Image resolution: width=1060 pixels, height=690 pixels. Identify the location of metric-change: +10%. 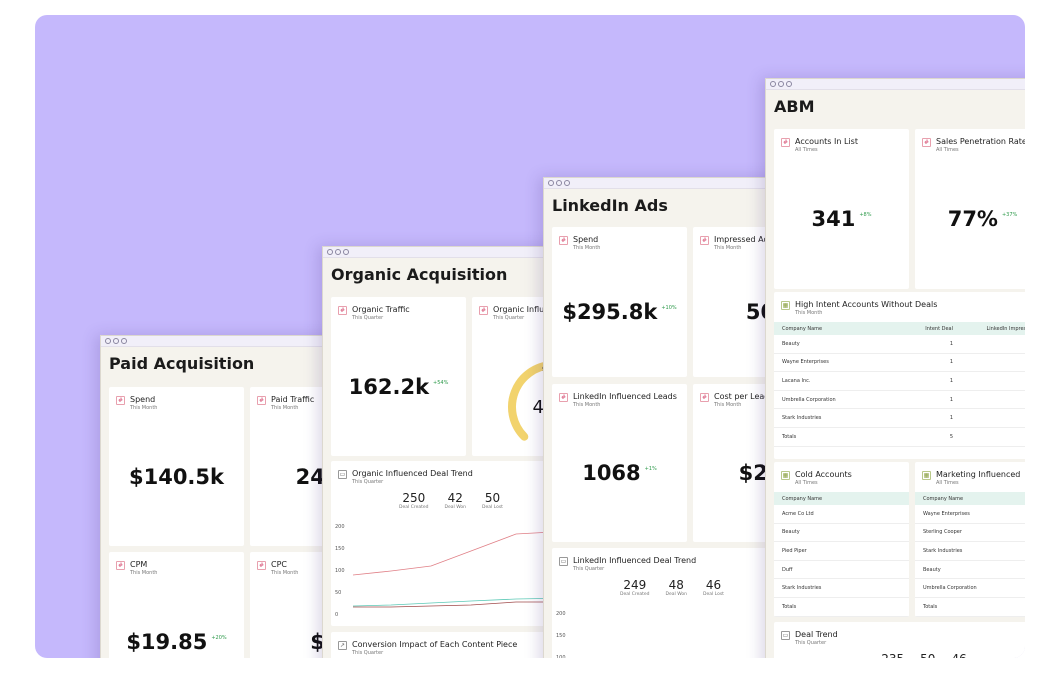
(669, 308).